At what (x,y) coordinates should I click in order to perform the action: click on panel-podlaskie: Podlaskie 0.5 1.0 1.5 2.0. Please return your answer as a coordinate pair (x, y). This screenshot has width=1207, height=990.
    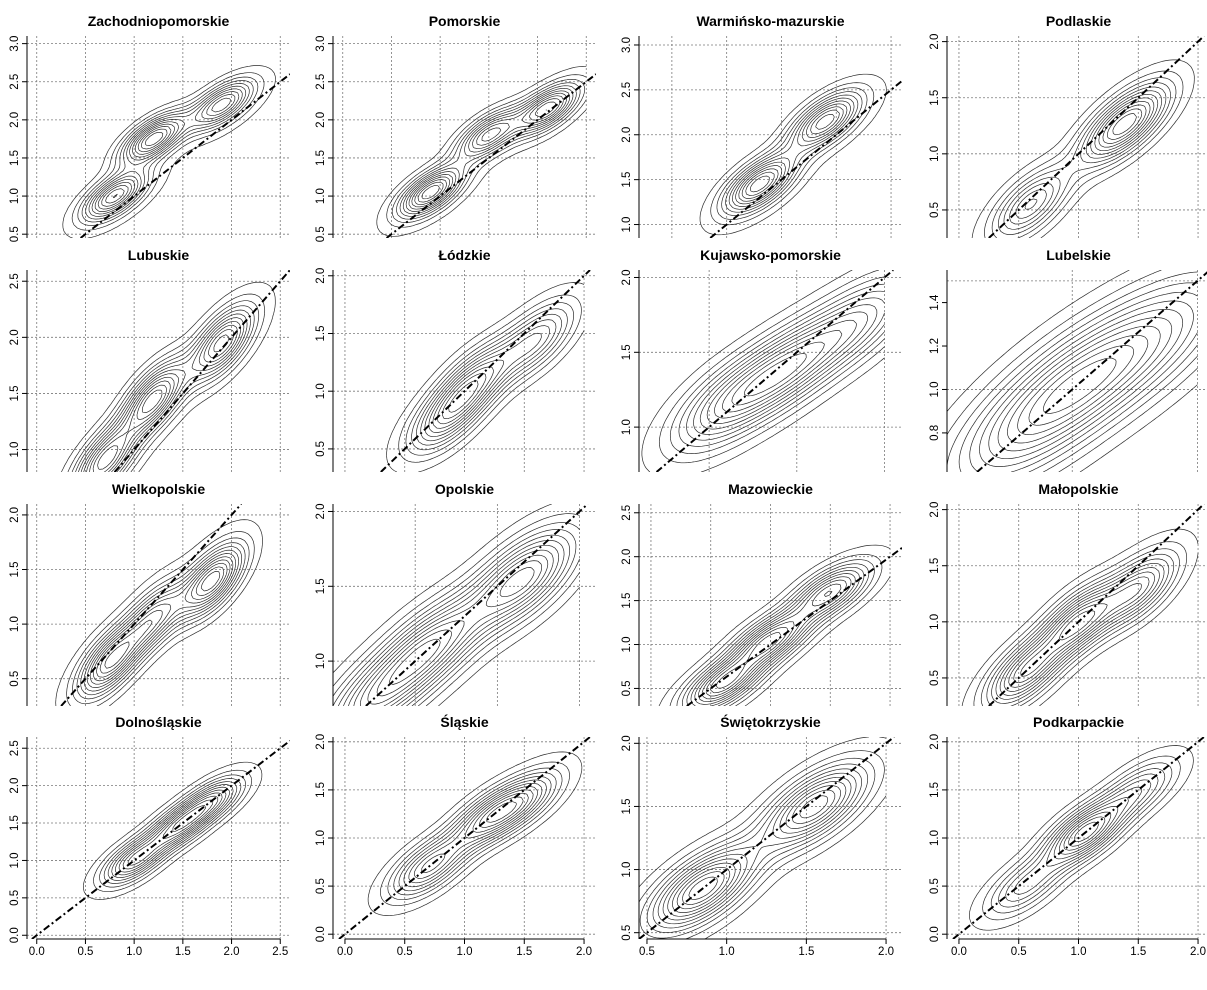
    Looking at the image, I should click on (1068, 125).